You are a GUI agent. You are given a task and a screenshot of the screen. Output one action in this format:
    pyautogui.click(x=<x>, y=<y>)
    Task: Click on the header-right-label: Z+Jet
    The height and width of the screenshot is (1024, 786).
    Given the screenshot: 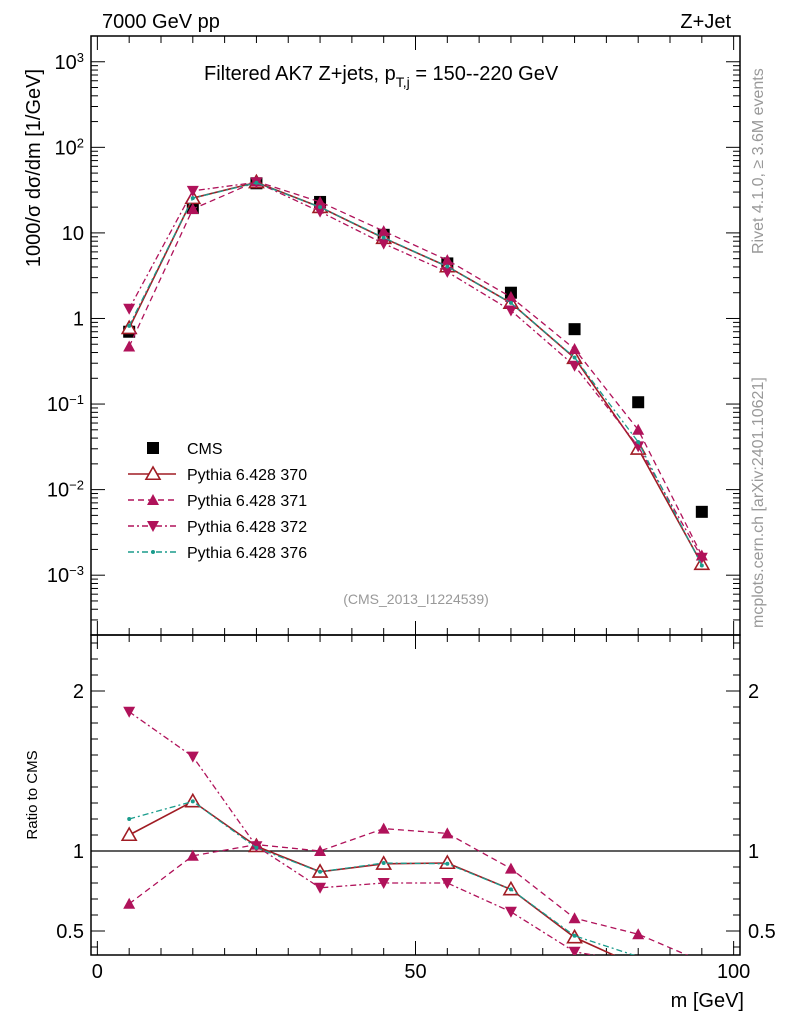 What is the action you would take?
    pyautogui.click(x=705, y=22)
    